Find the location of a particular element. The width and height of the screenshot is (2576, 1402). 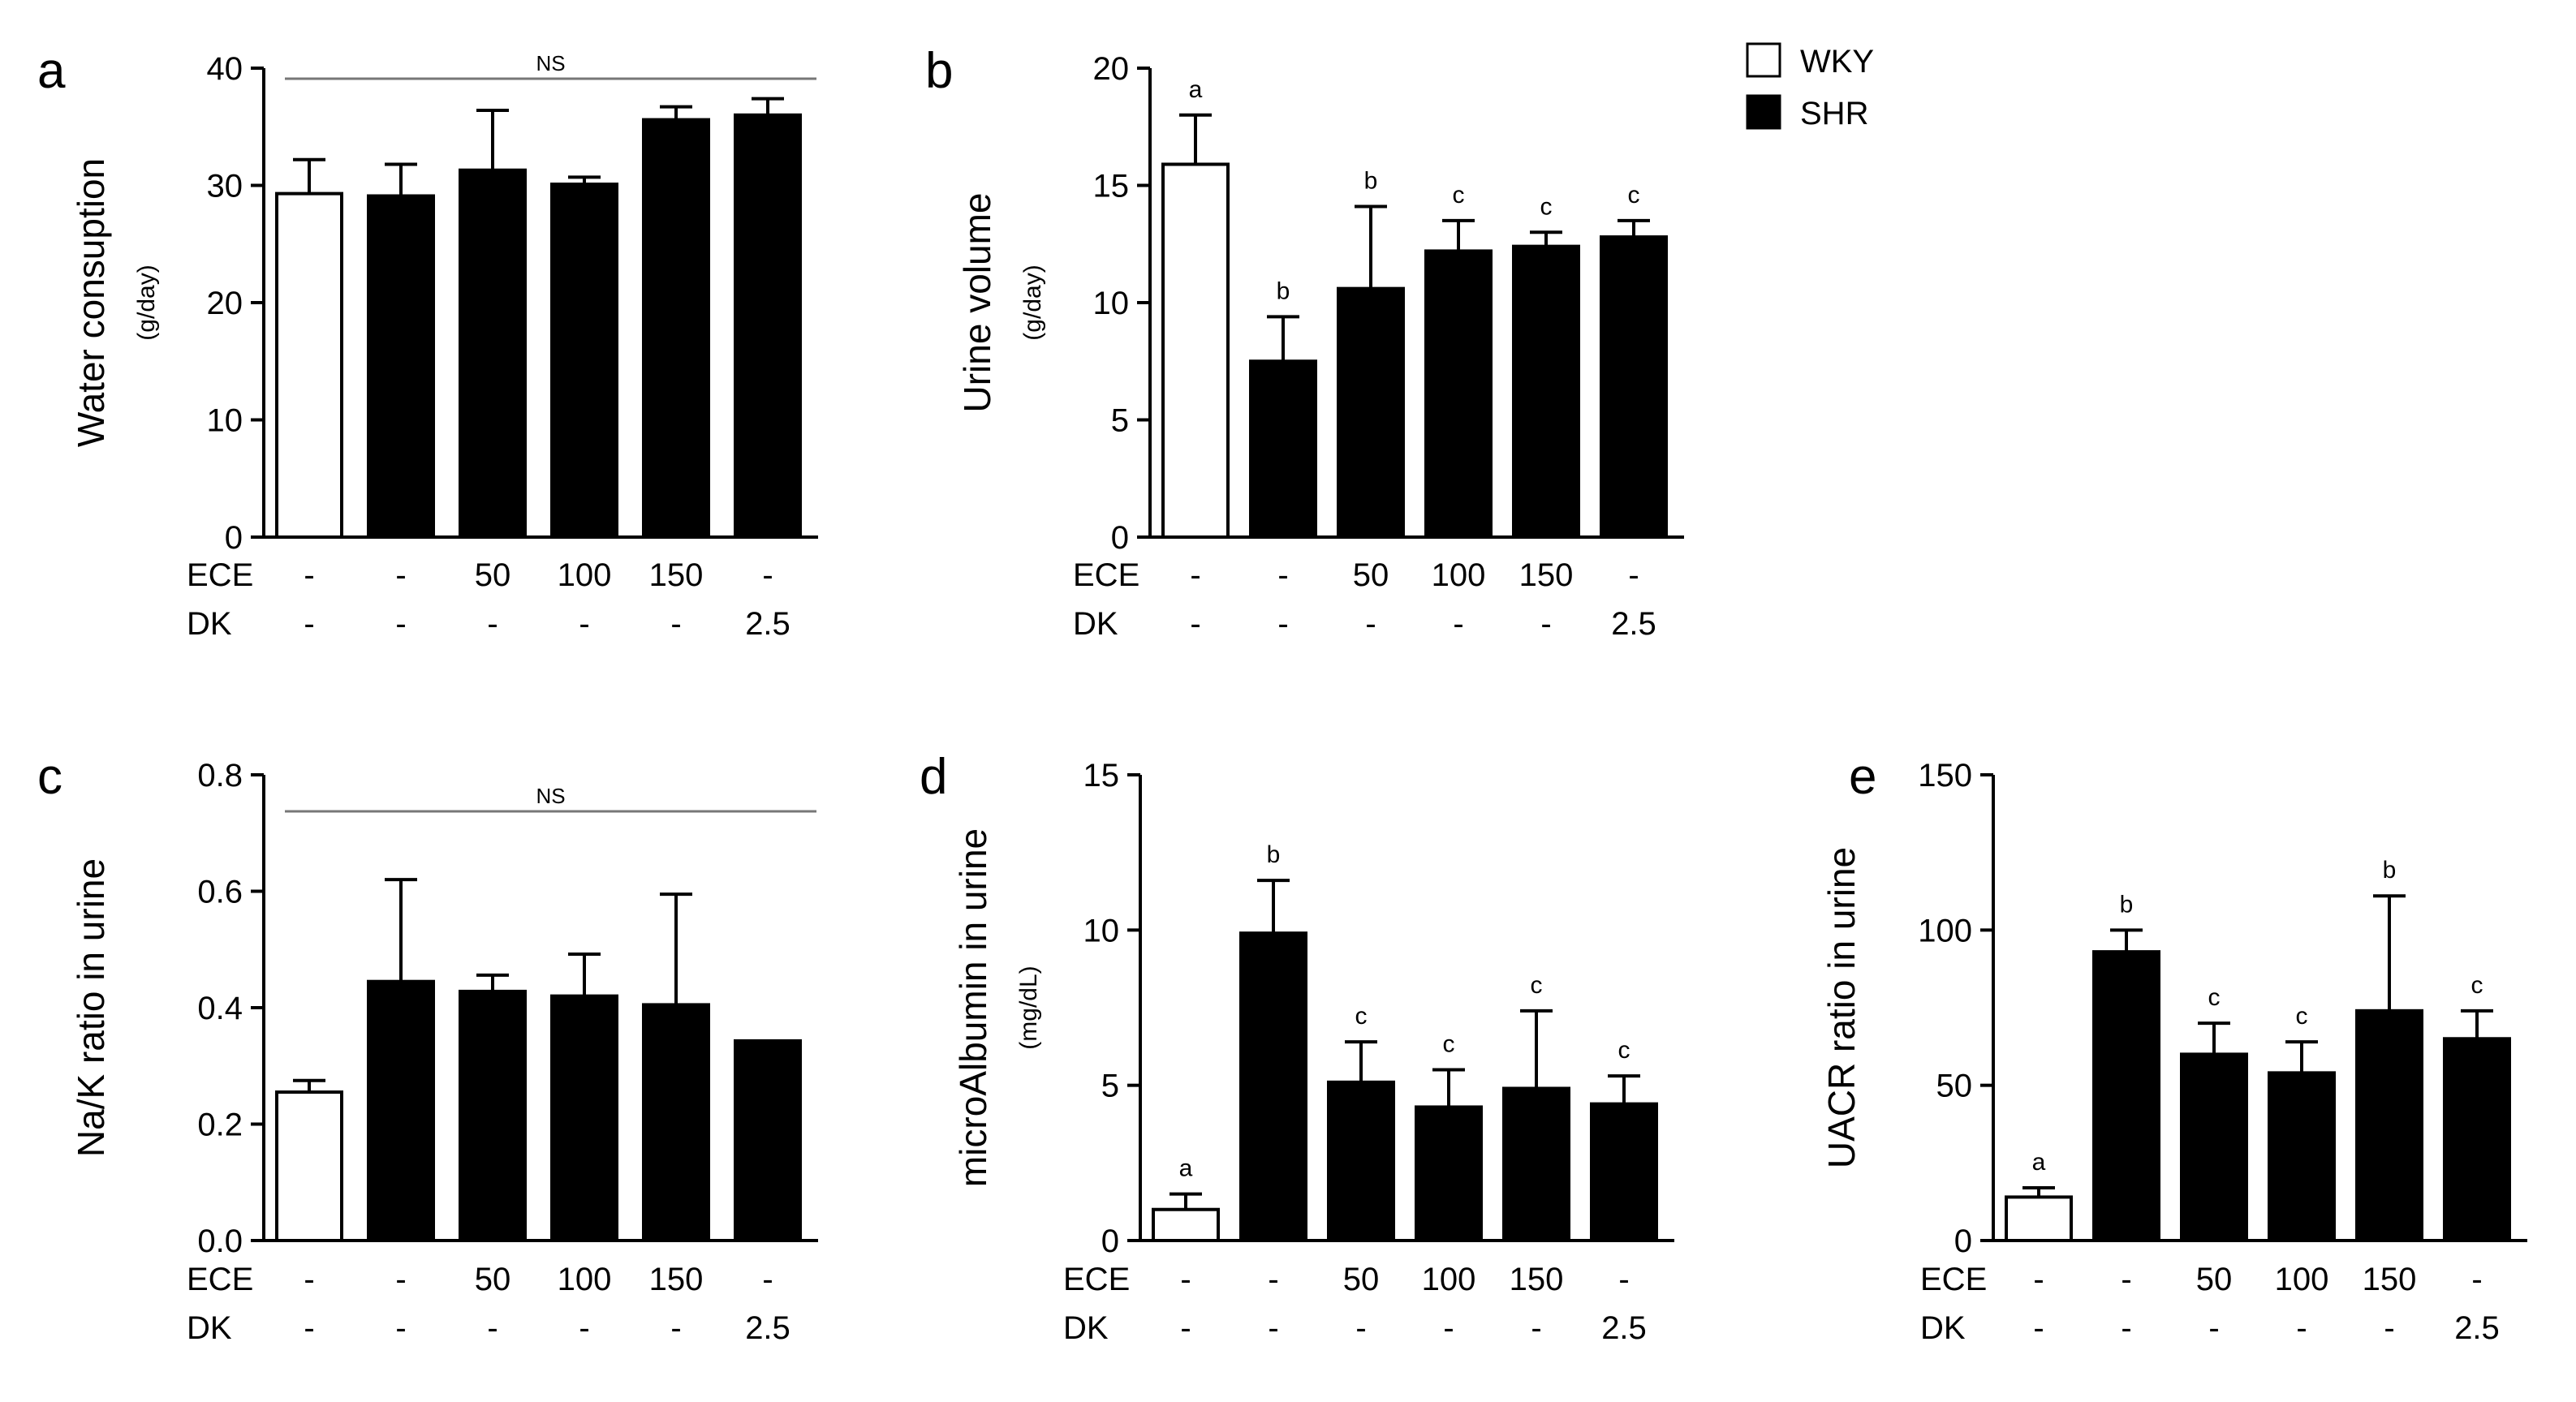

y-axis-label: Urine volume is located at coordinates (977, 303).